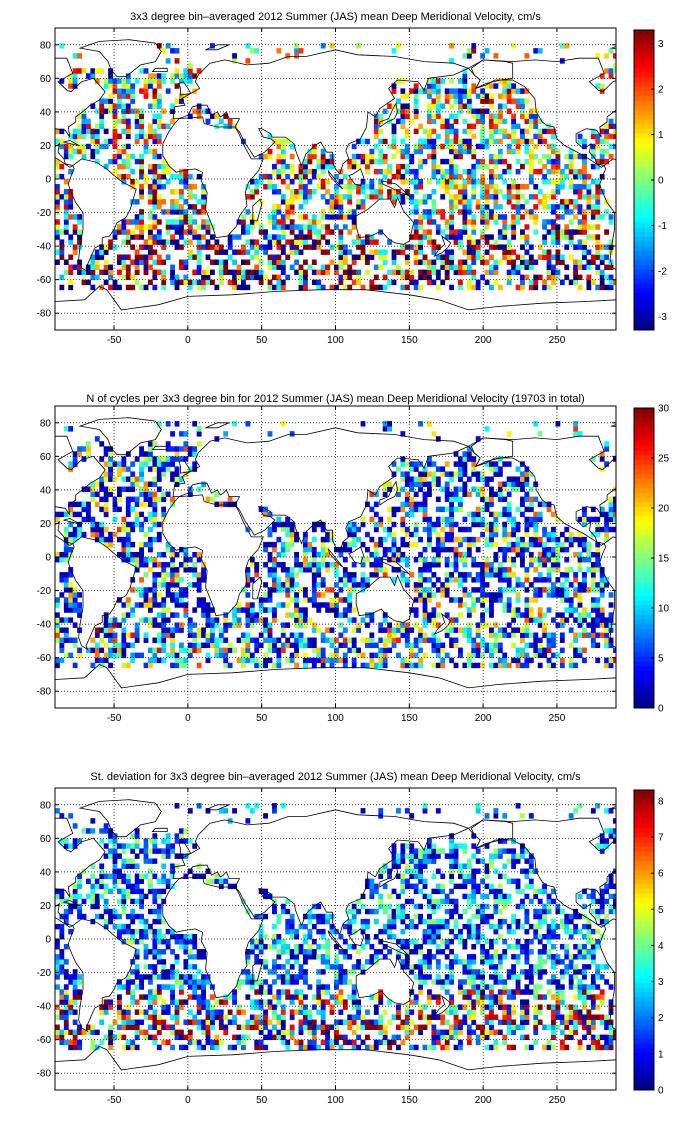  I want to click on cell--75--24, so click(79, 217).